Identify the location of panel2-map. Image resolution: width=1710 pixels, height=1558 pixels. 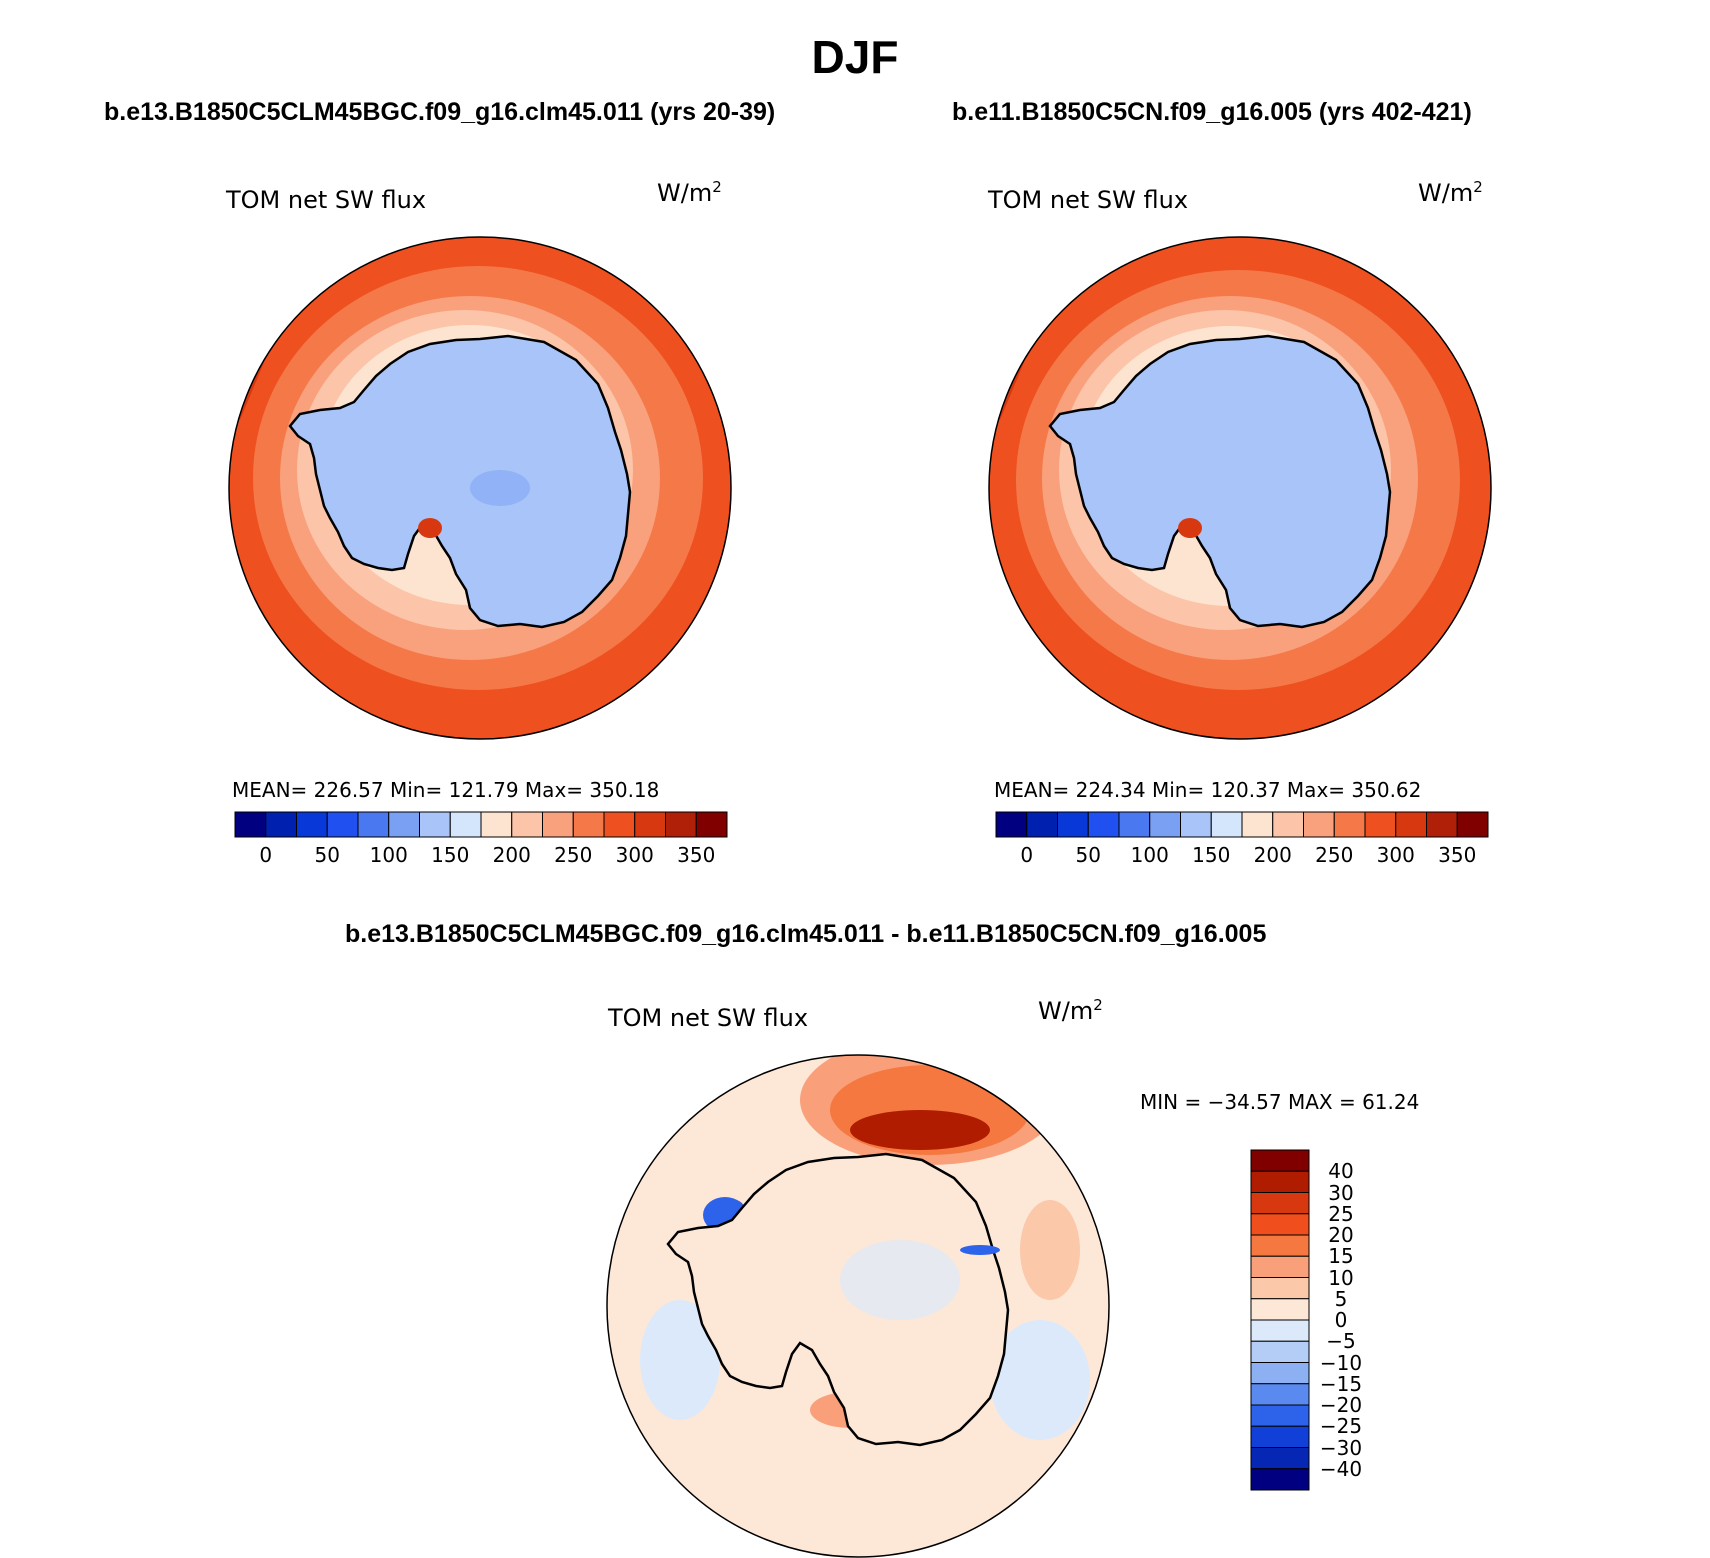
(1240, 488).